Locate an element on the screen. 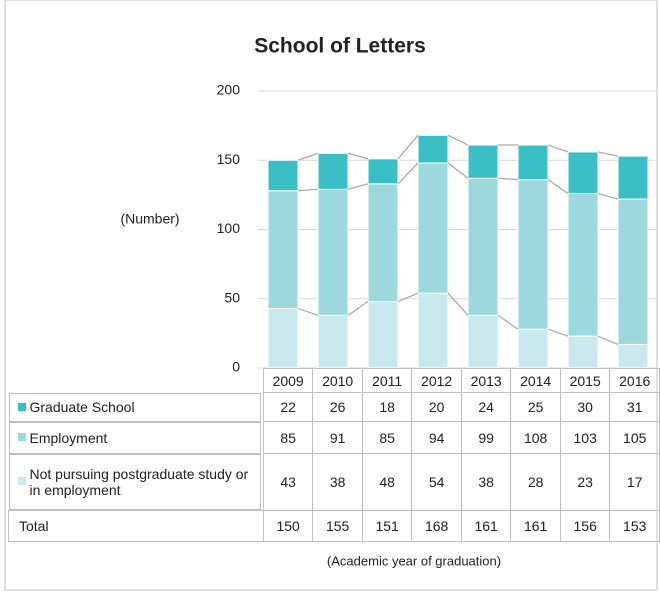 This screenshot has width=660, height=592. x-tick-label: 2014 is located at coordinates (535, 380).